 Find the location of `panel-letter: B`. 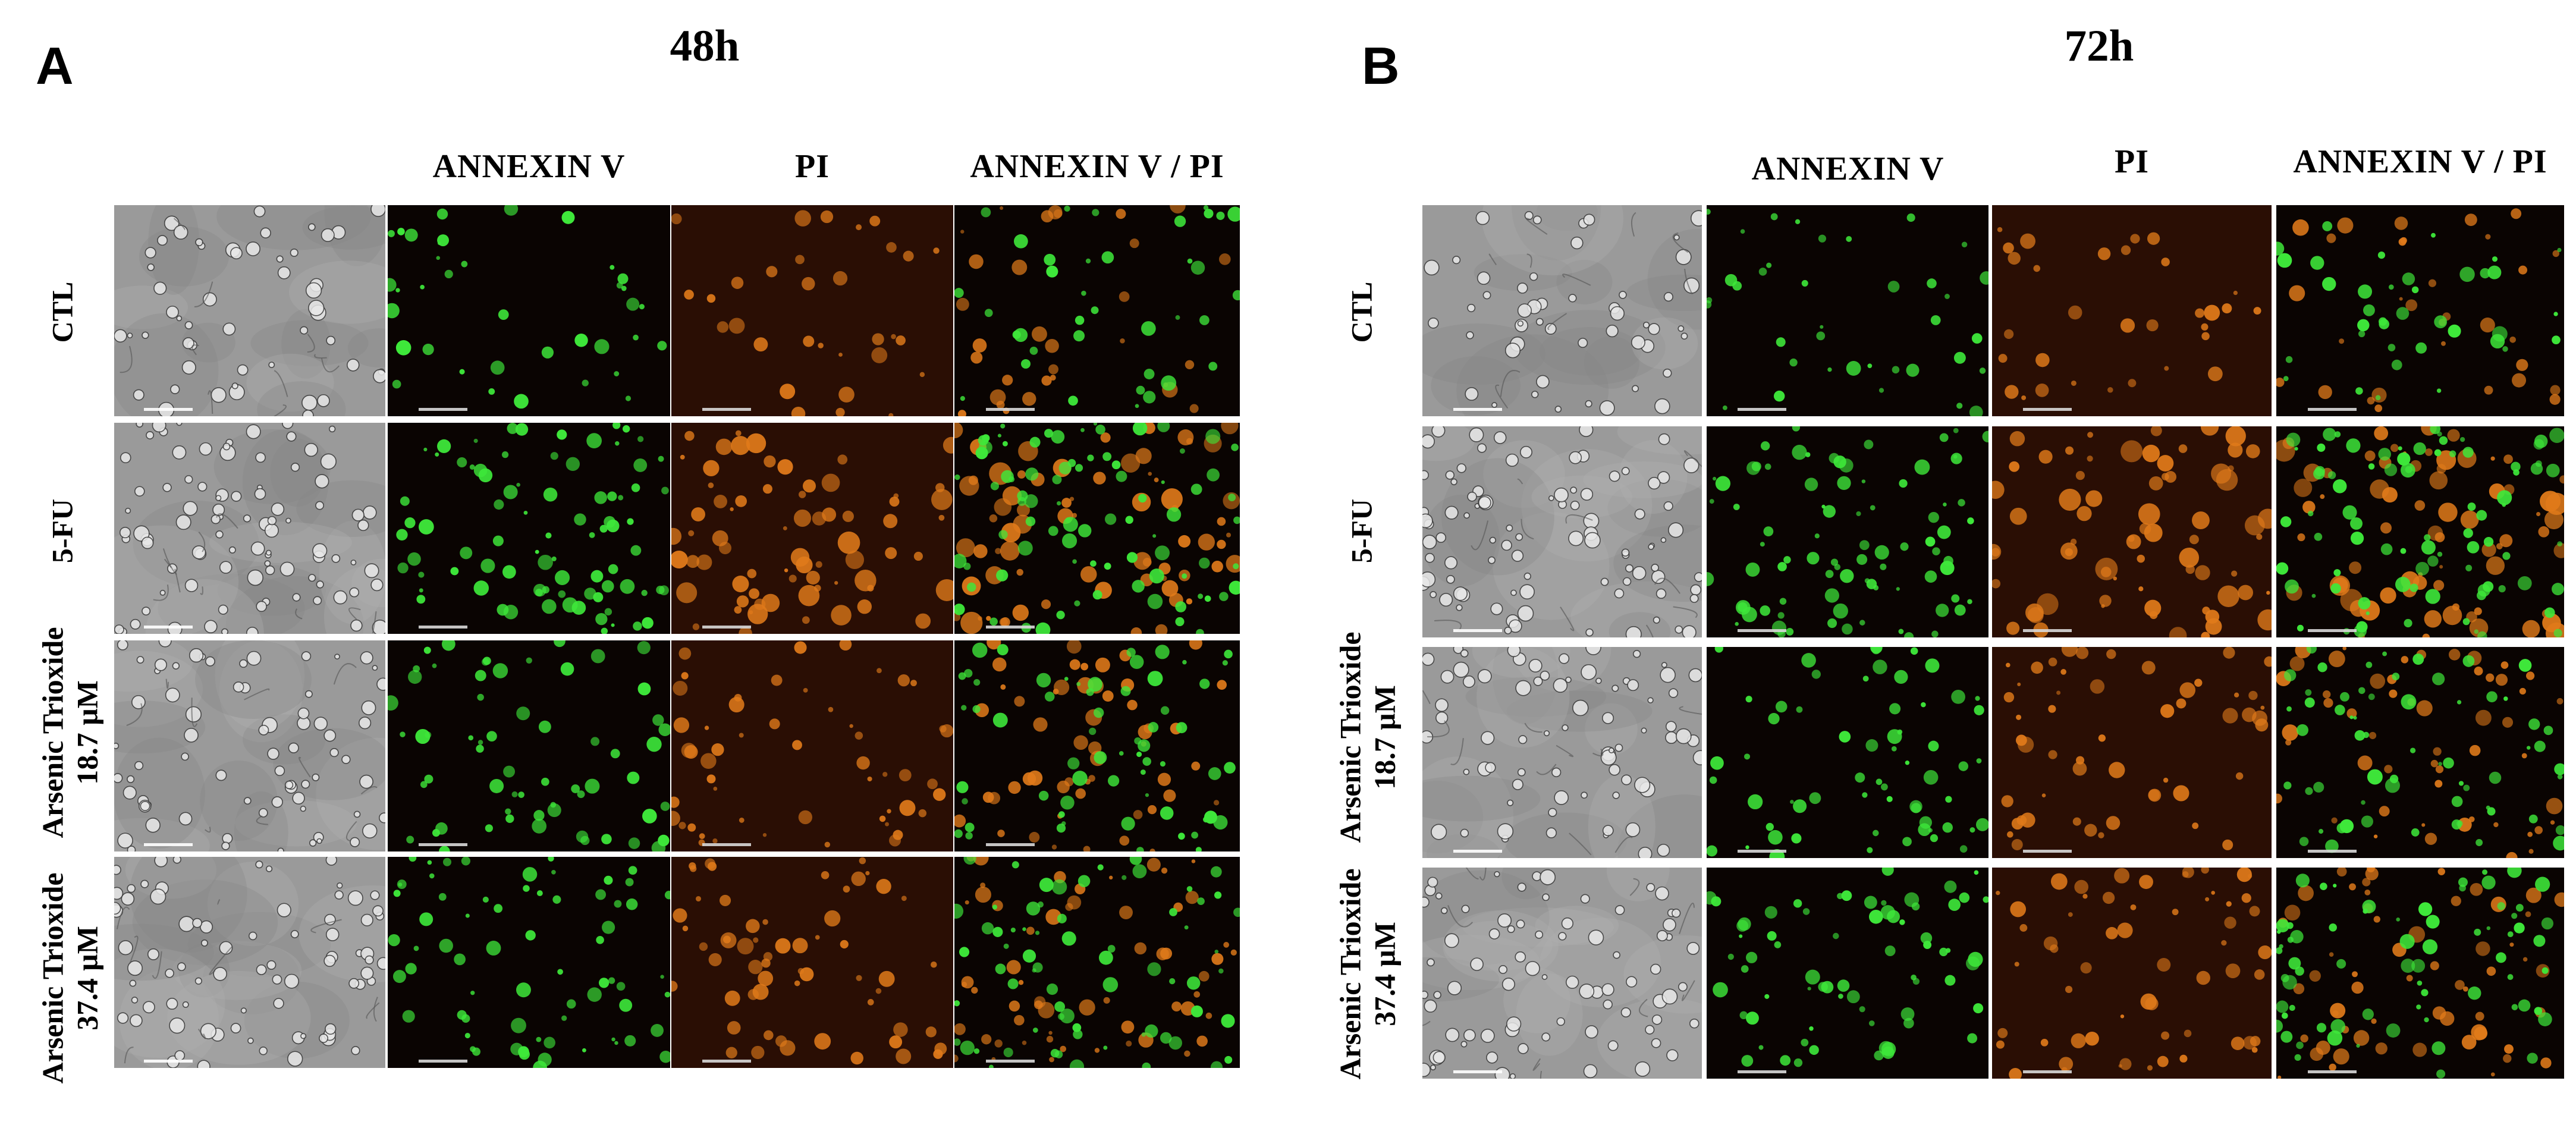

panel-letter: B is located at coordinates (1381, 65).